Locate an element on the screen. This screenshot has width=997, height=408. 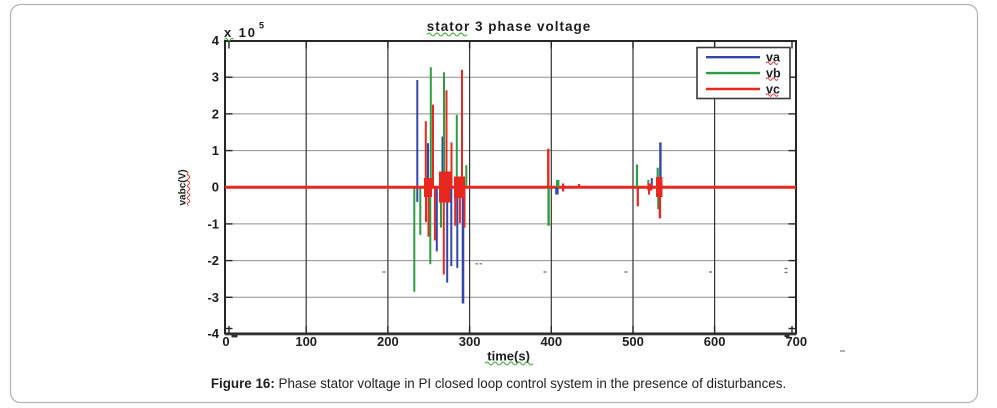
svg-text: 5 is located at coordinates (261, 26).